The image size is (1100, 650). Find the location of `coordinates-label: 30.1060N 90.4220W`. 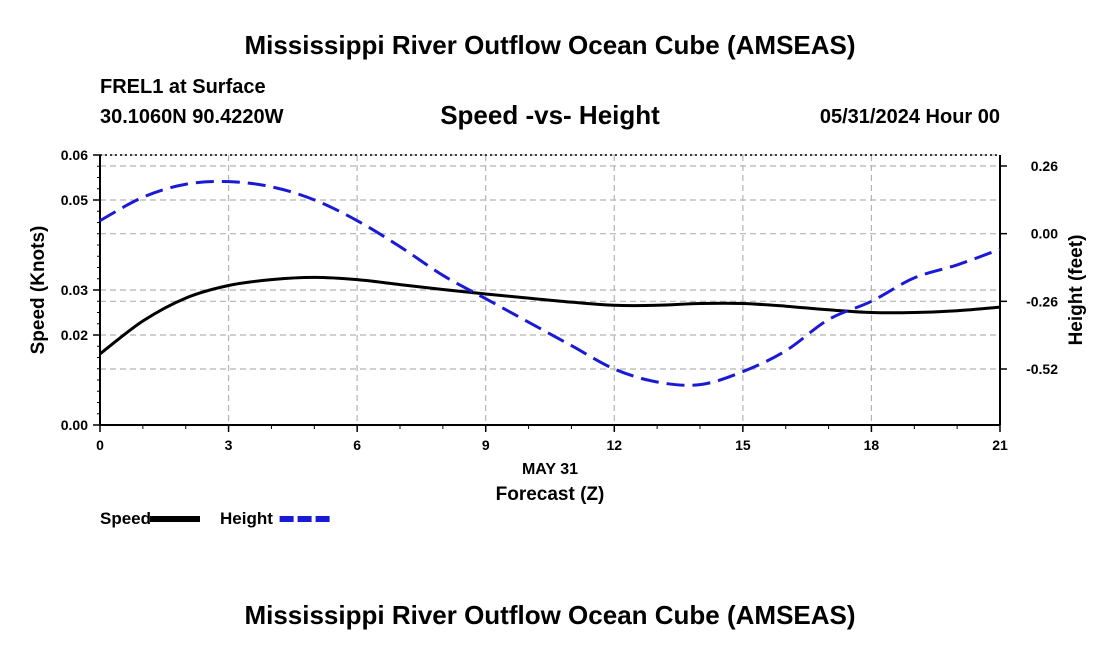

coordinates-label: 30.1060N 90.4220W is located at coordinates (192, 117).